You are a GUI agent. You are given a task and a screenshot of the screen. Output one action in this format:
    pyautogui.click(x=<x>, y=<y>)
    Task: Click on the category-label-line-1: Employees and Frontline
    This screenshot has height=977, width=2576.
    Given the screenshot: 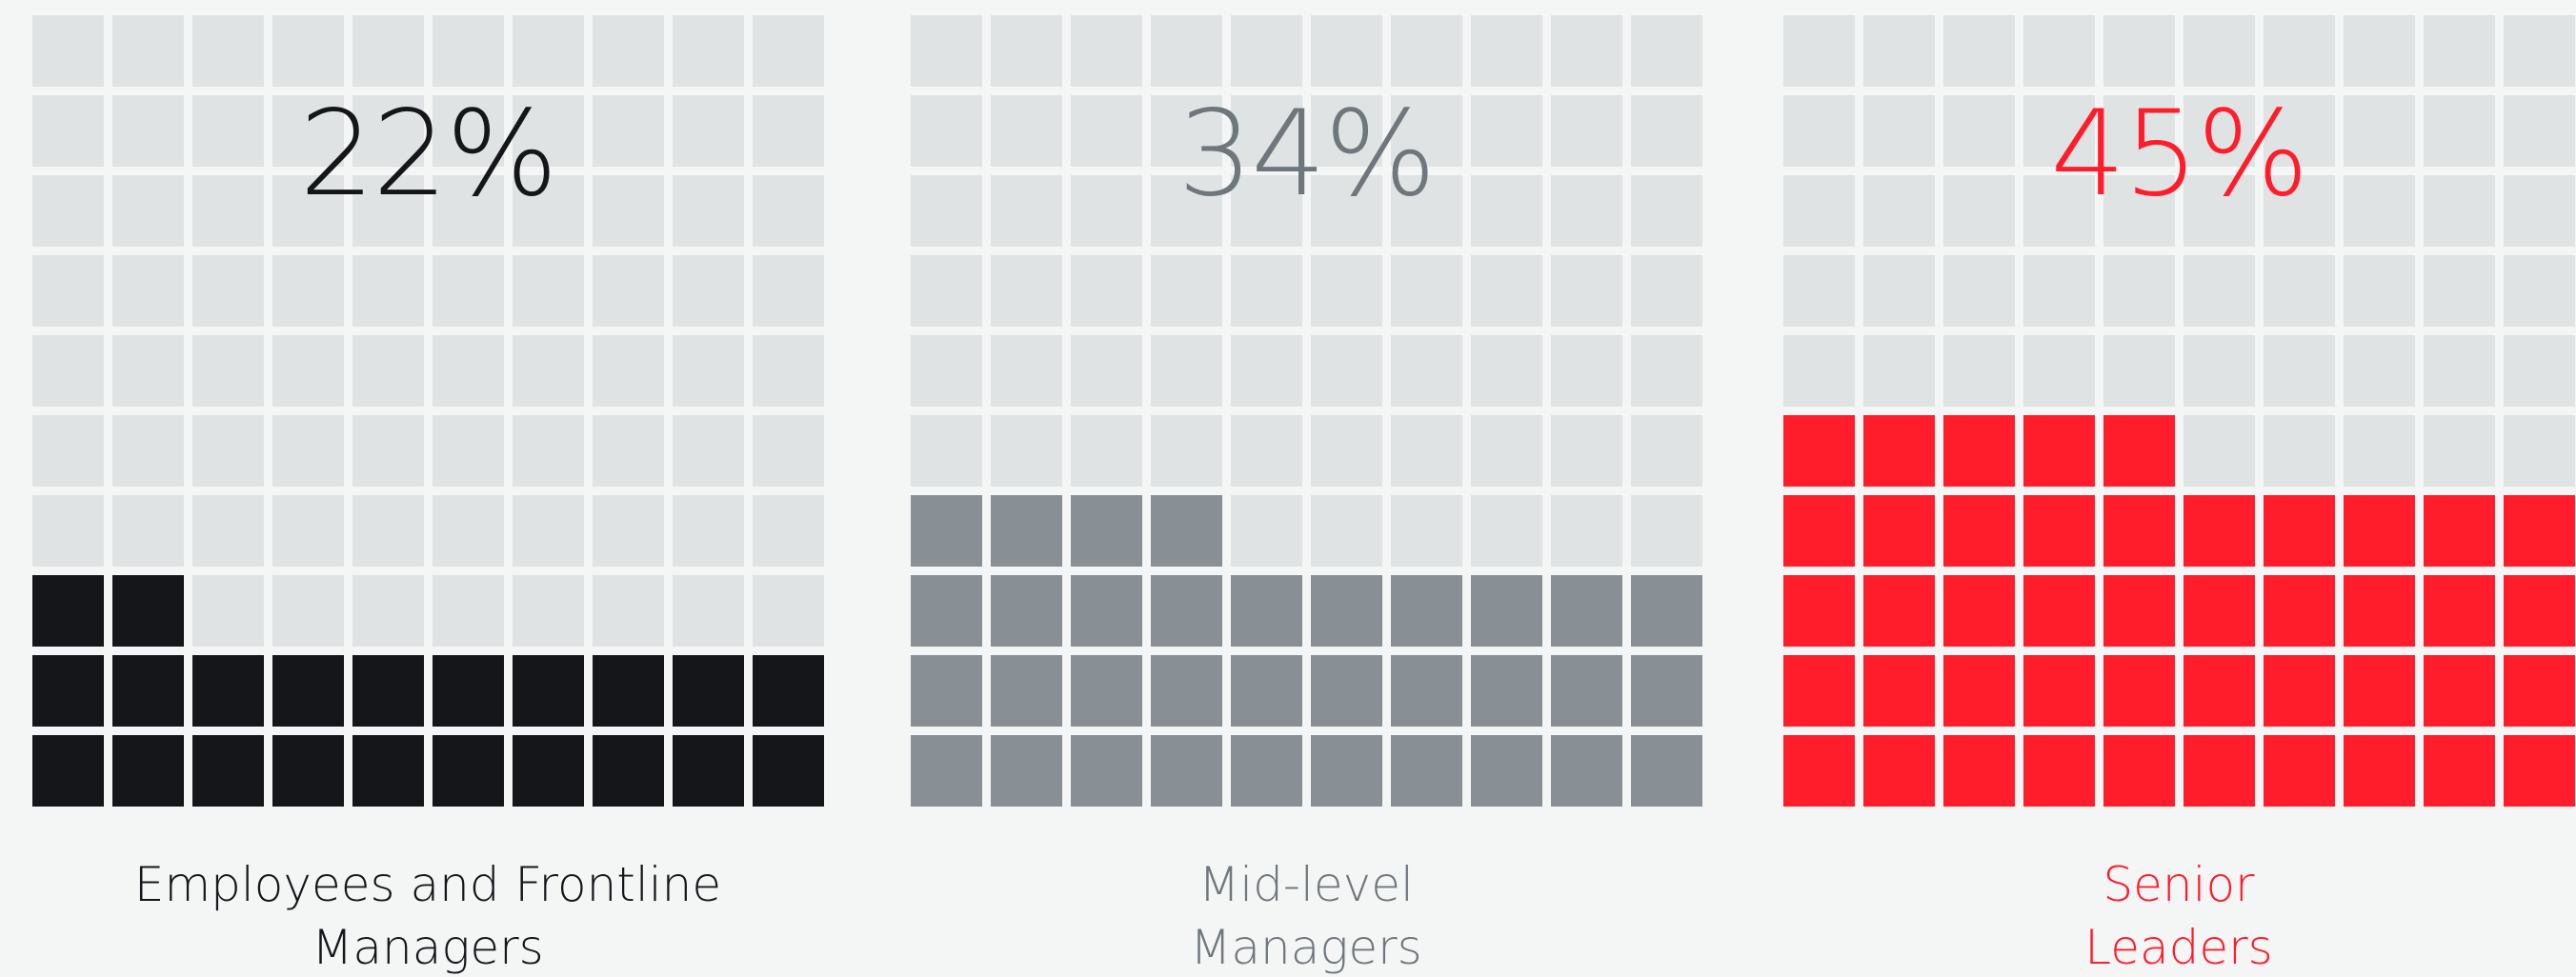 What is the action you would take?
    pyautogui.click(x=428, y=884)
    